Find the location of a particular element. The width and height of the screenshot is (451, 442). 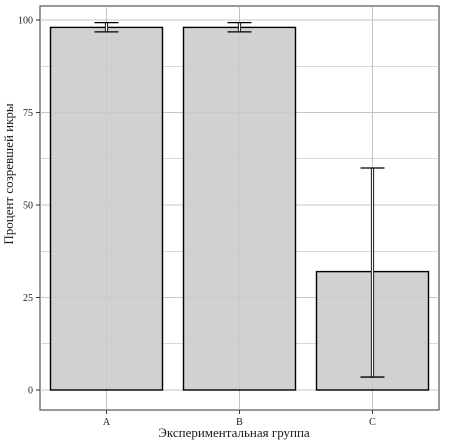

y-axis-ticks: 0 25 50 75 100 is located at coordinates (29, 206).